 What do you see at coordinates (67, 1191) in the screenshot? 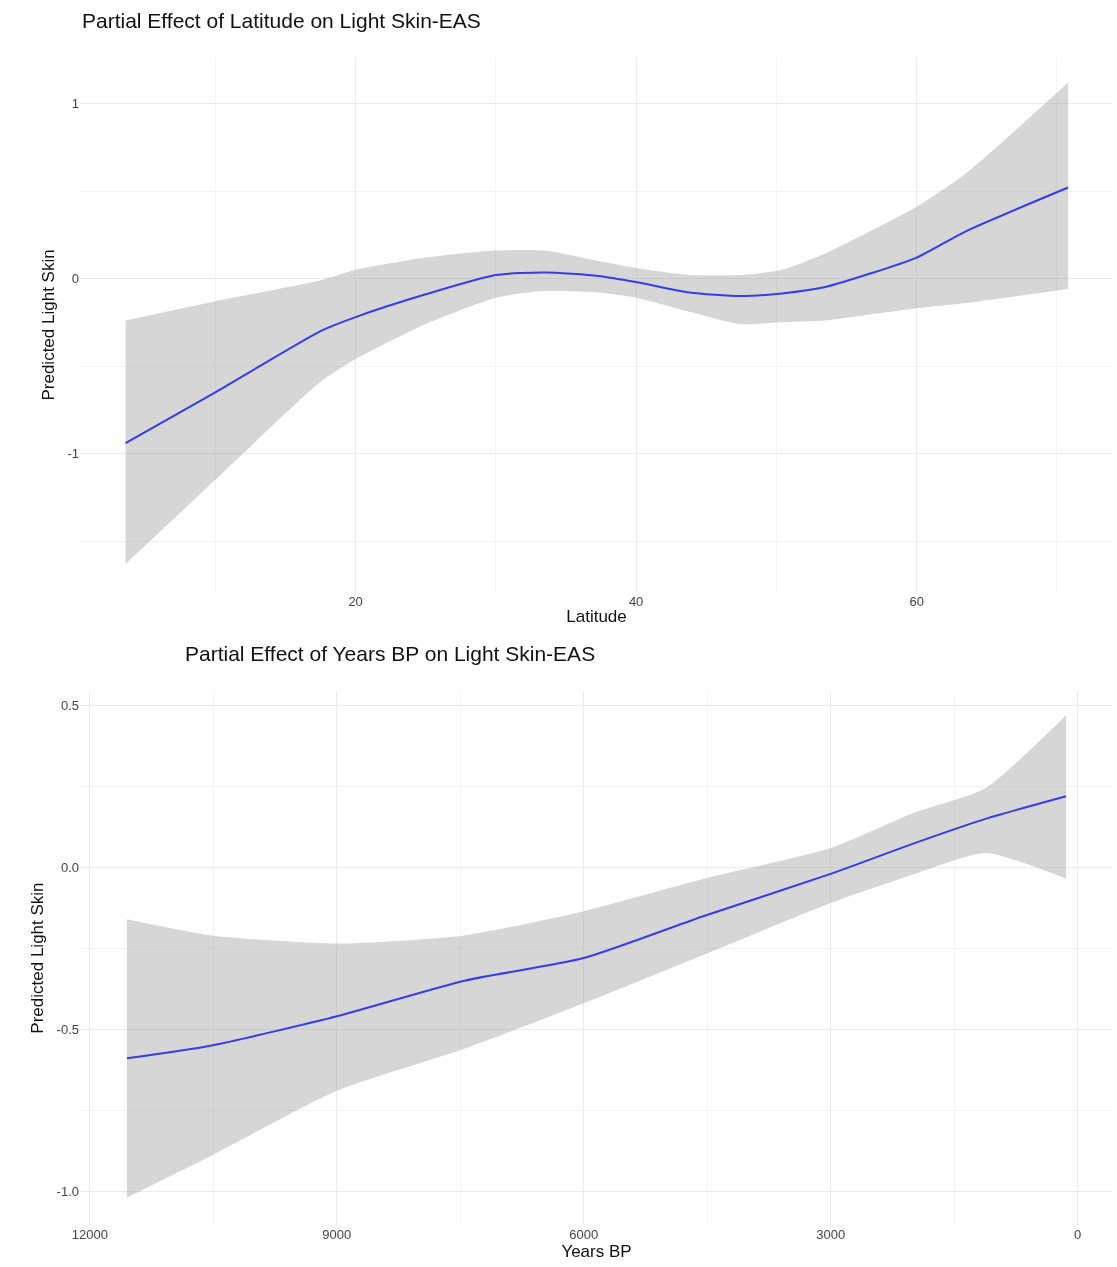
I see `y-tick-label: -1.0` at bounding box center [67, 1191].